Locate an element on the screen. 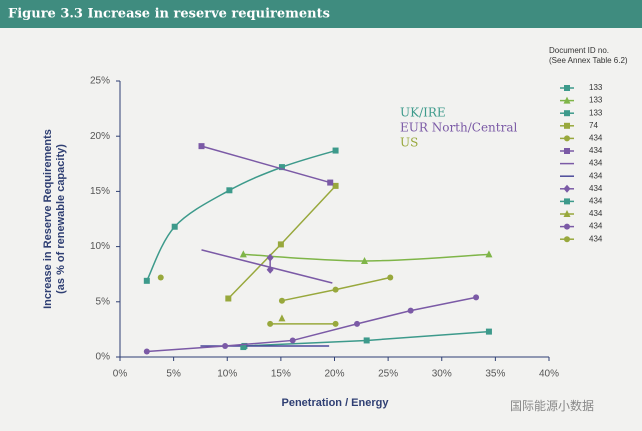 The image size is (642, 431). legend-title: (See Annex Table 6.2) is located at coordinates (588, 60).